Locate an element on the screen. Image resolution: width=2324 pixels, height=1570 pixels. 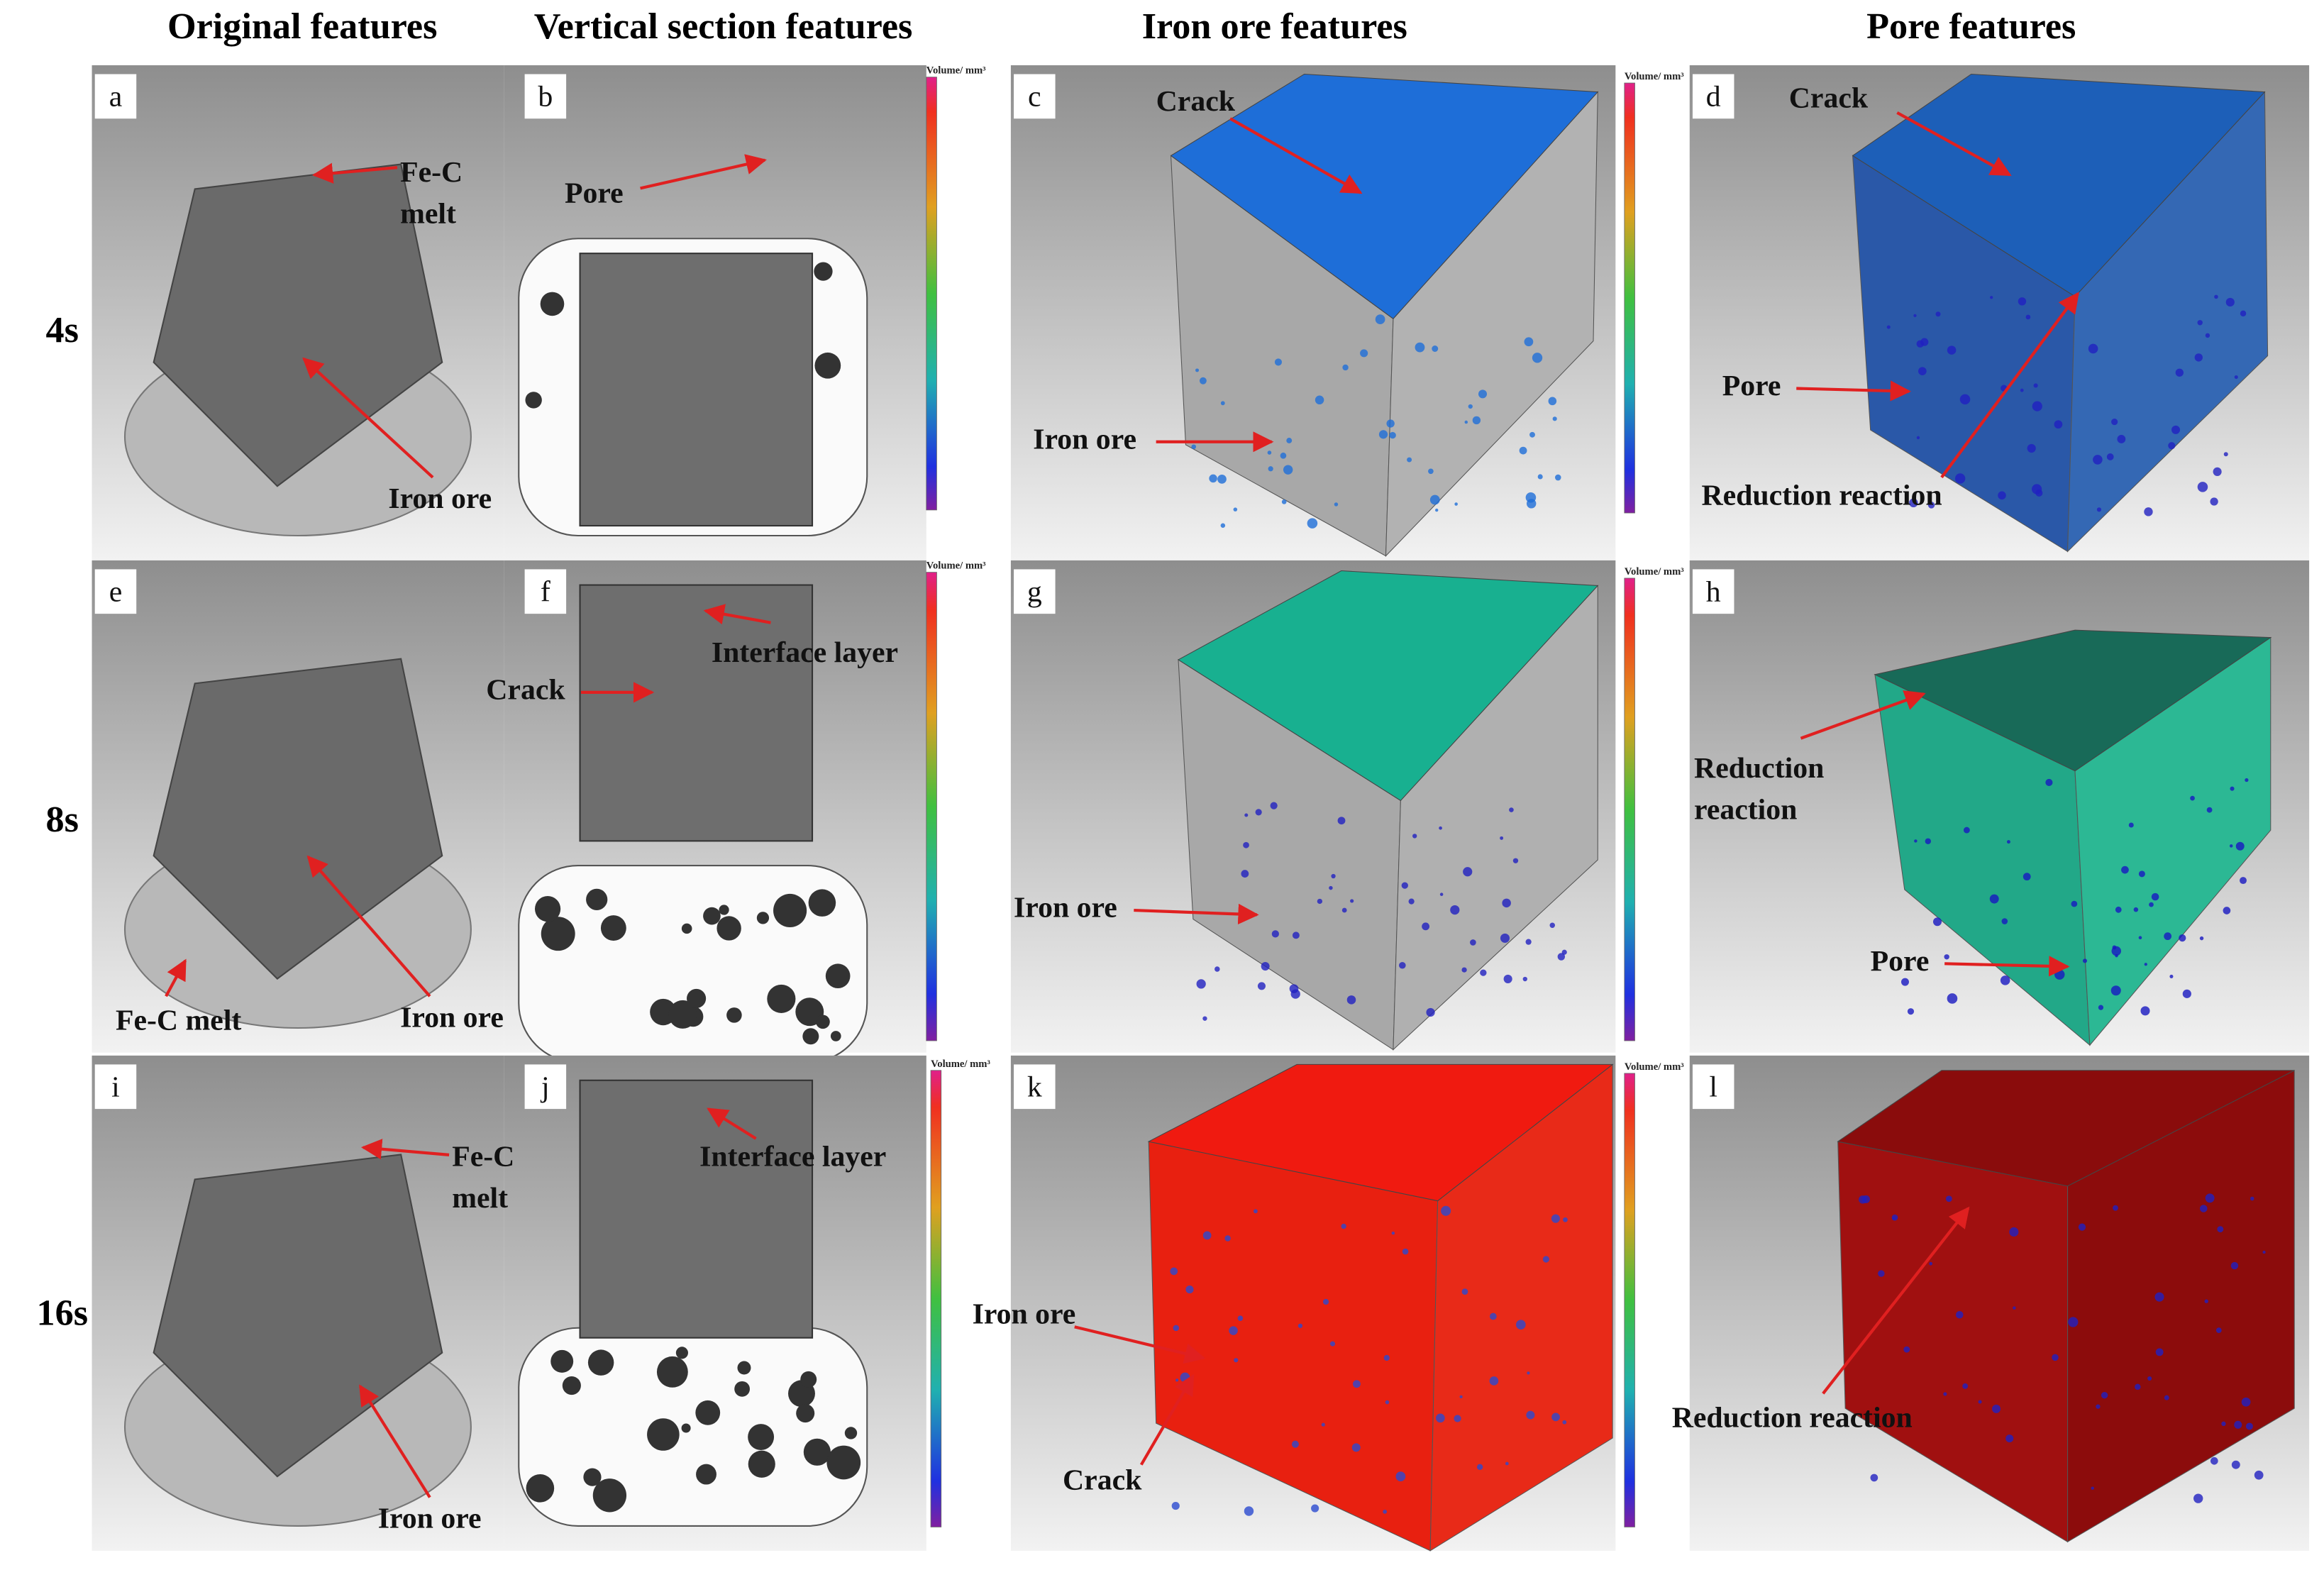
panel-letter: f is located at coordinates (545, 592).